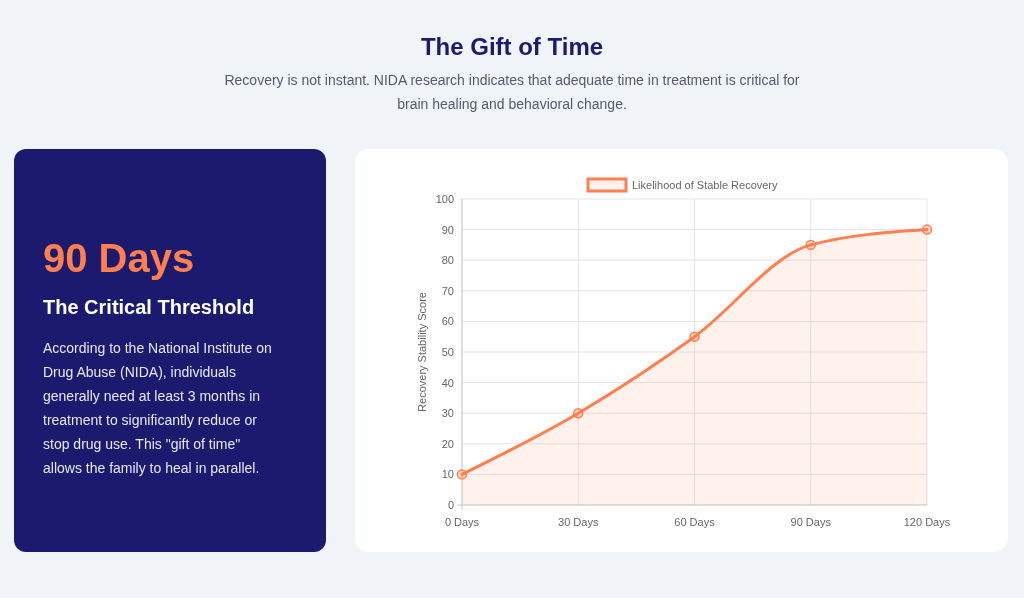 The height and width of the screenshot is (598, 1024). Describe the element at coordinates (811, 522) in the screenshot. I see `x-tick-label: 90 Days` at that location.